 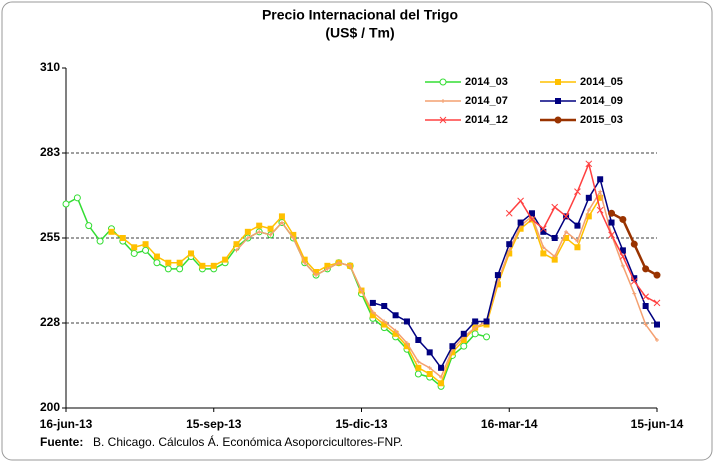 I want to click on y-tick-label: 283, so click(x=50, y=152).